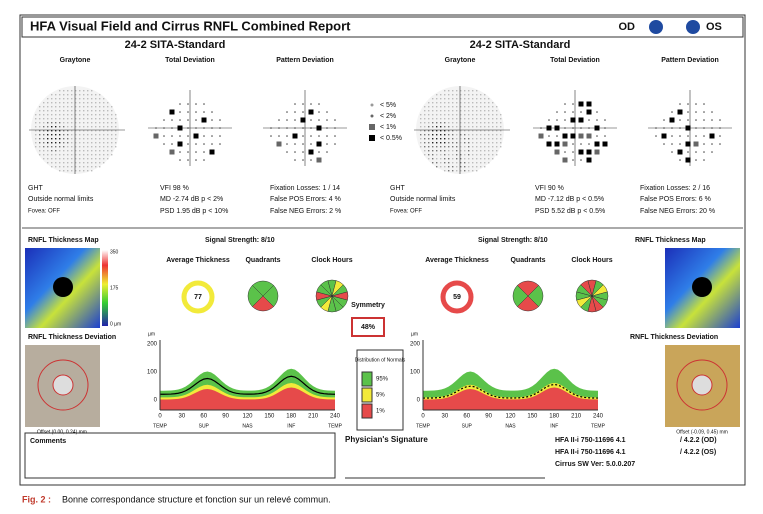  I want to click on sector, so click(326, 288).